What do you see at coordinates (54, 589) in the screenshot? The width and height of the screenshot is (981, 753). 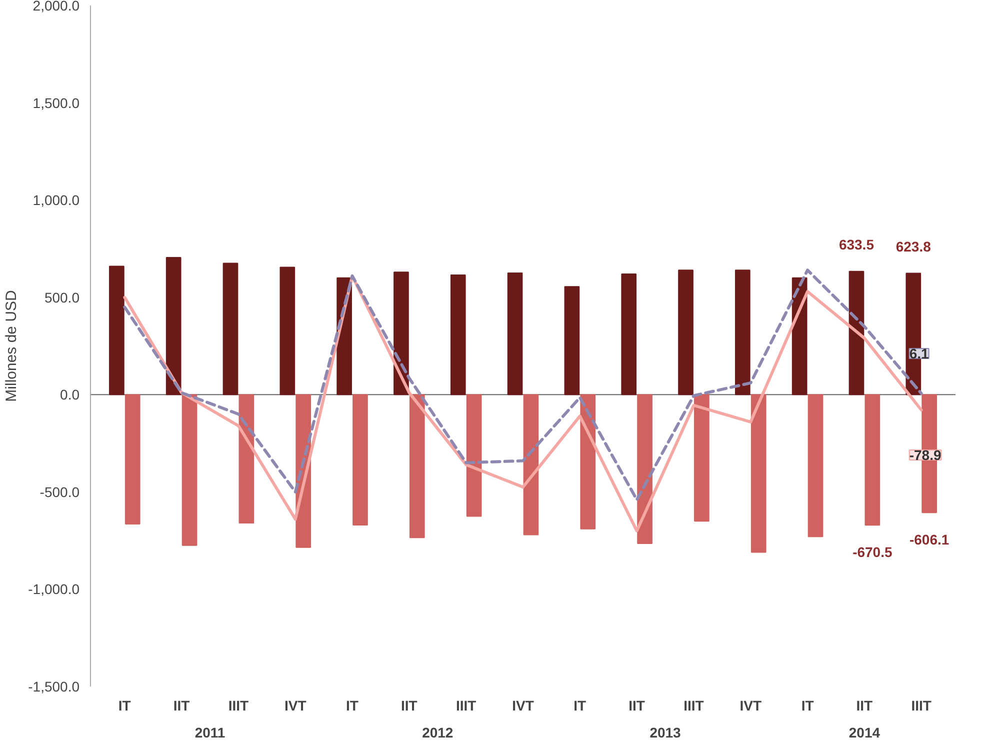 I see `y-tick-label: -1,000.0` at bounding box center [54, 589].